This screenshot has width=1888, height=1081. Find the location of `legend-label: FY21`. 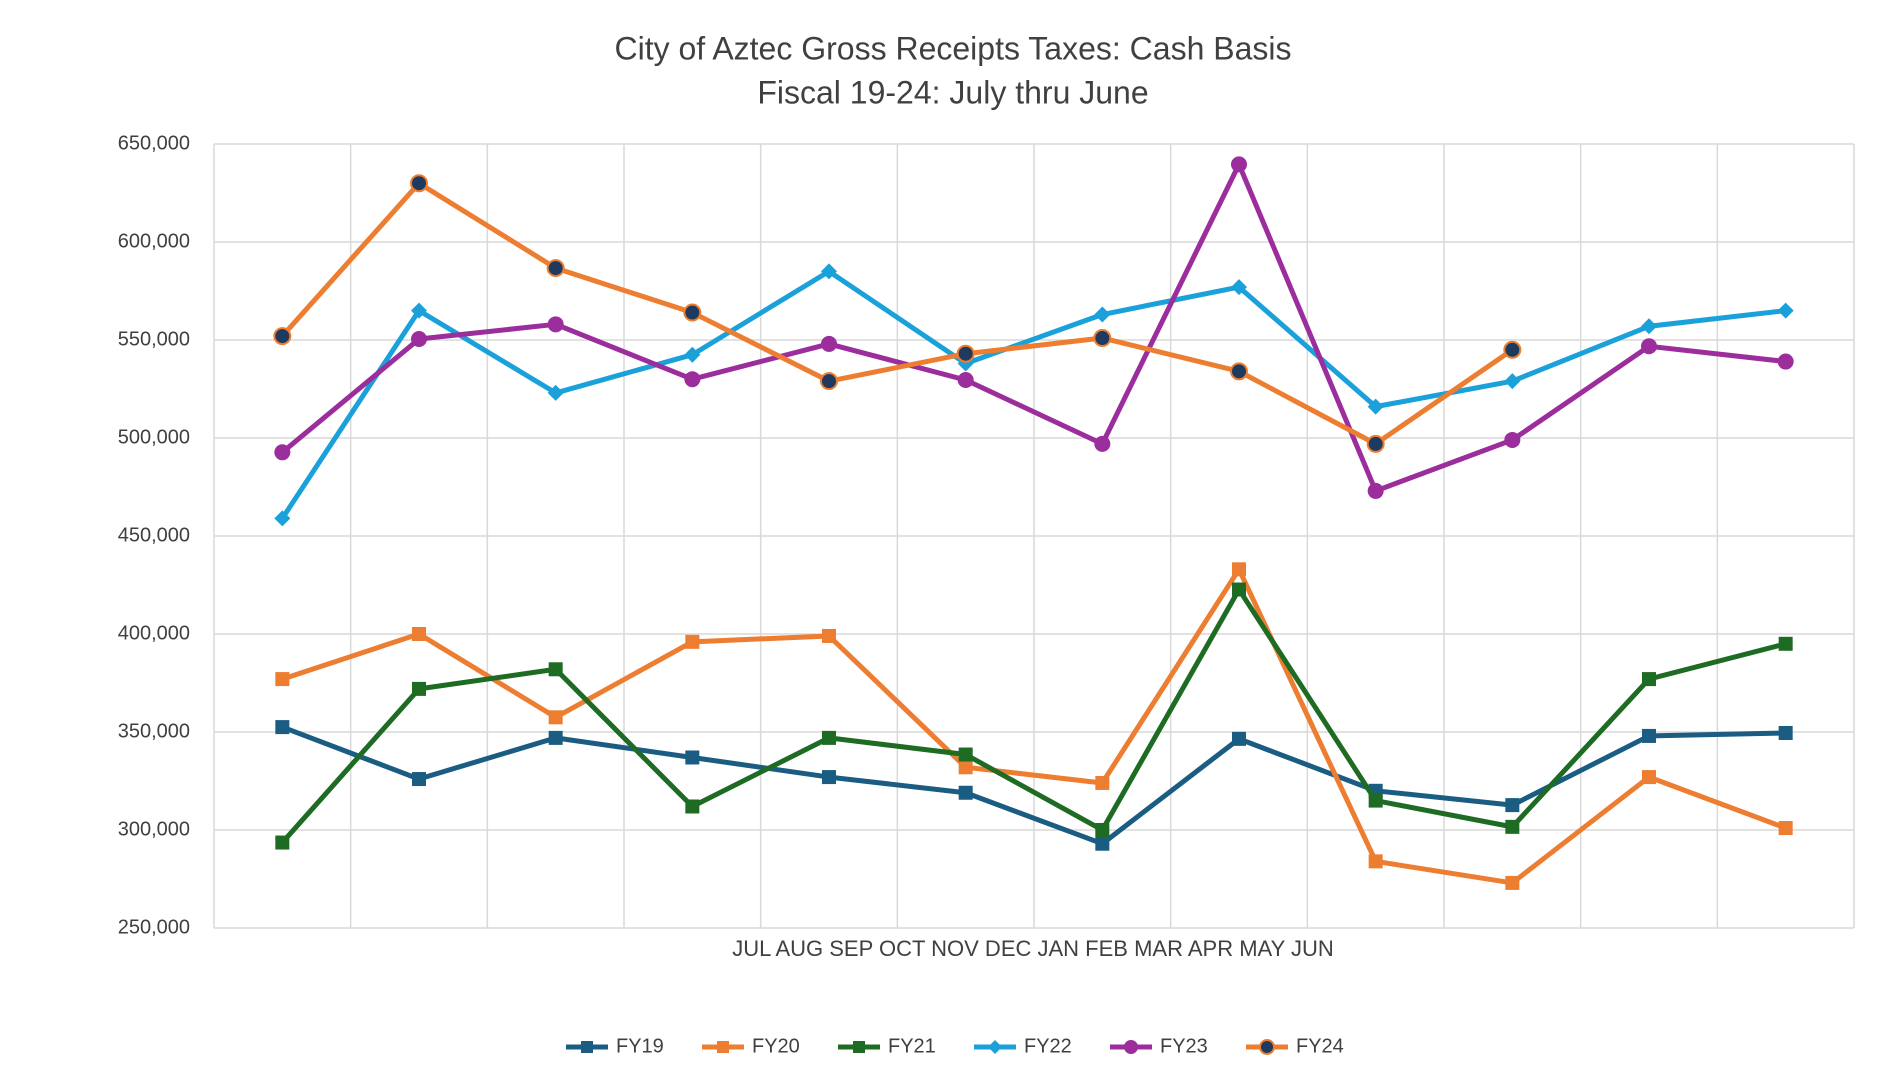

legend-label: FY21 is located at coordinates (912, 1046).